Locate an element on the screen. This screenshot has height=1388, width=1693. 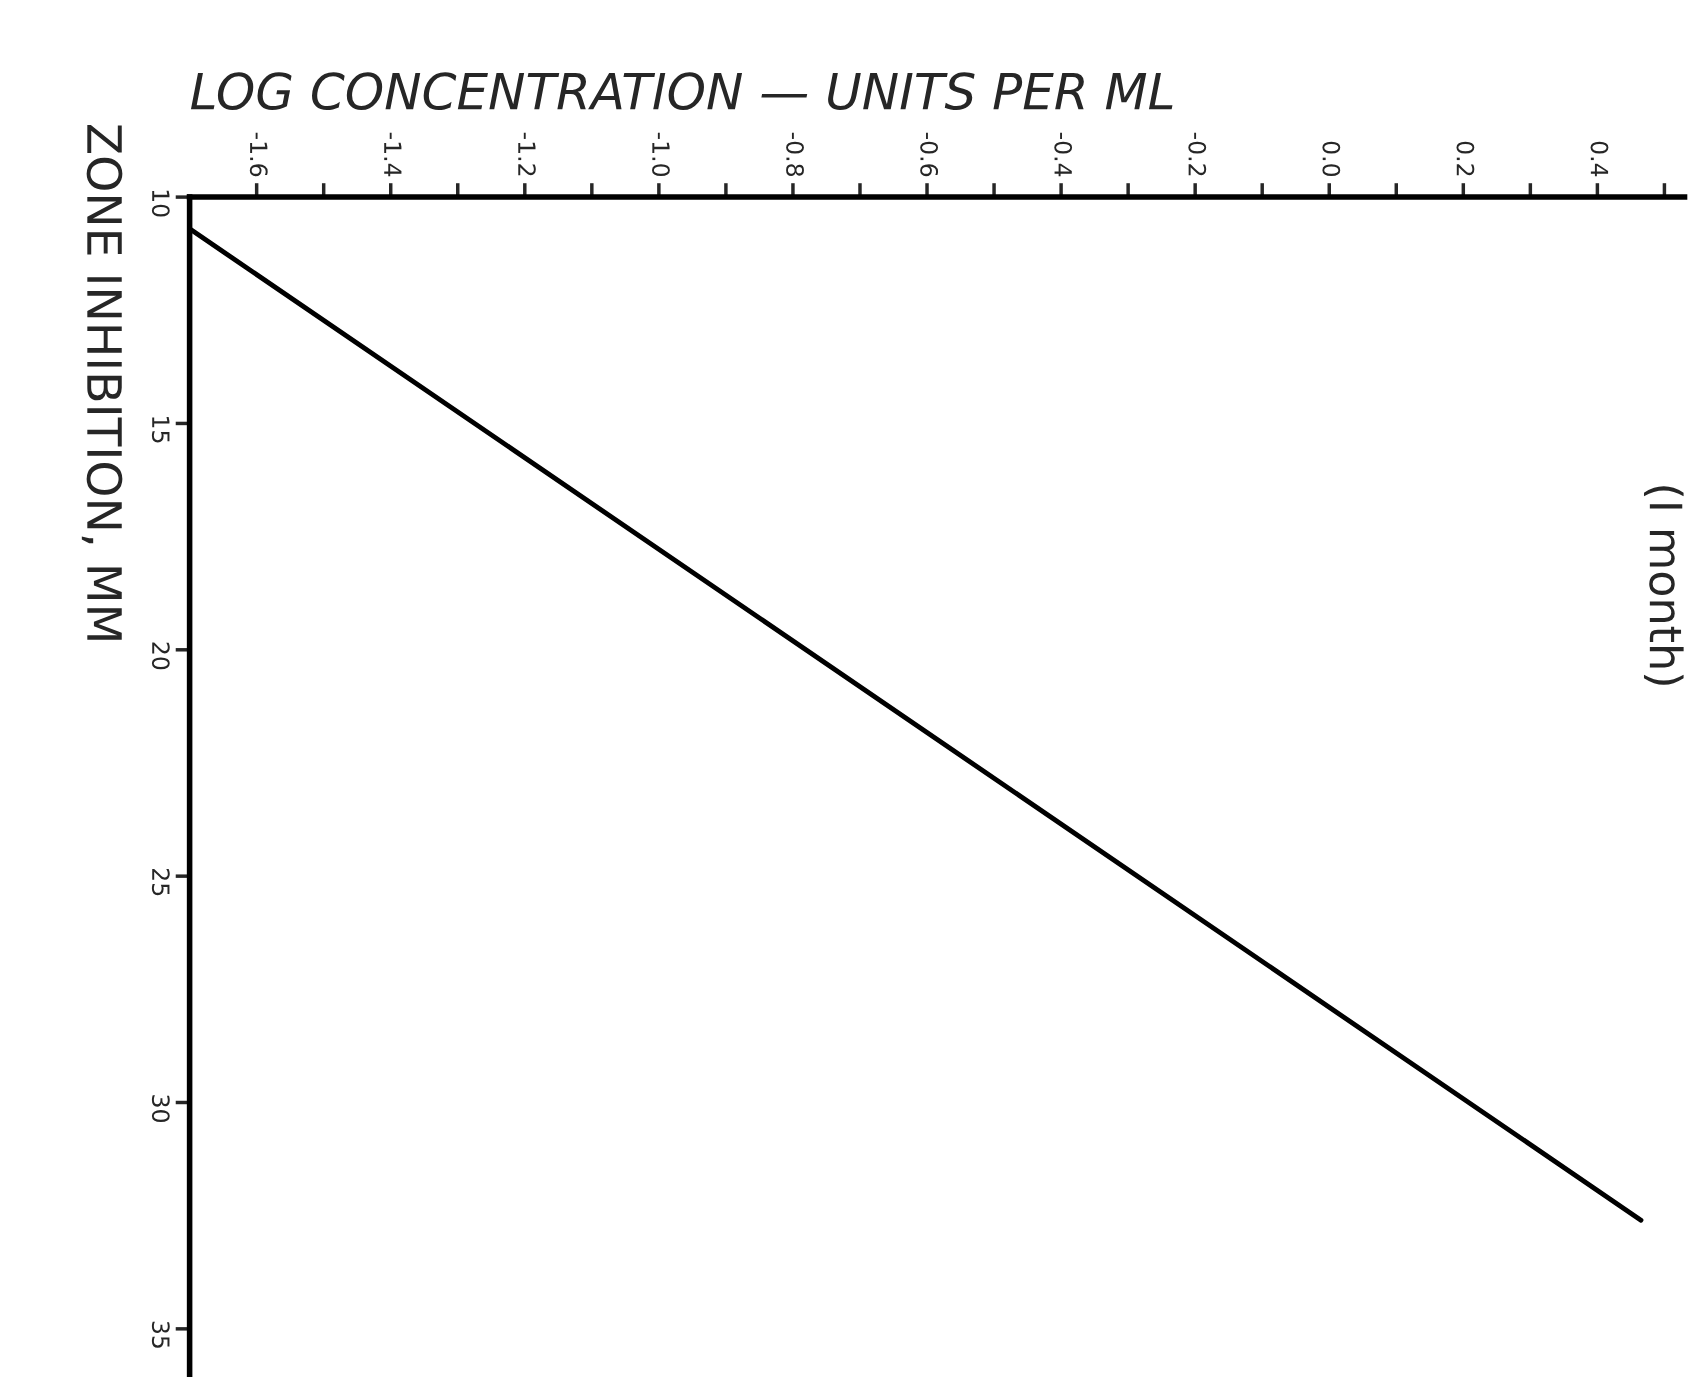
x-tick-label: -0.4 is located at coordinates (1063, 154).